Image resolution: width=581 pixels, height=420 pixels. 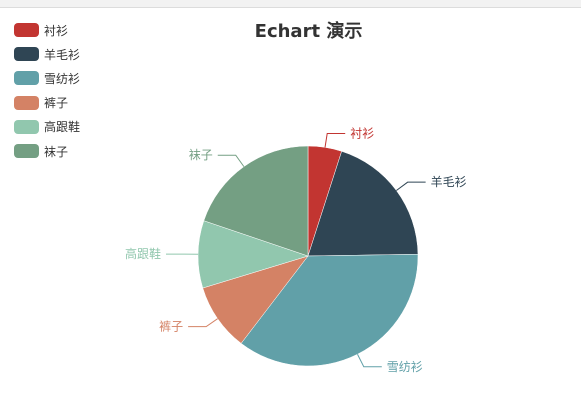 What do you see at coordinates (62, 78) in the screenshot?
I see `legend-label: 雪纺衫` at bounding box center [62, 78].